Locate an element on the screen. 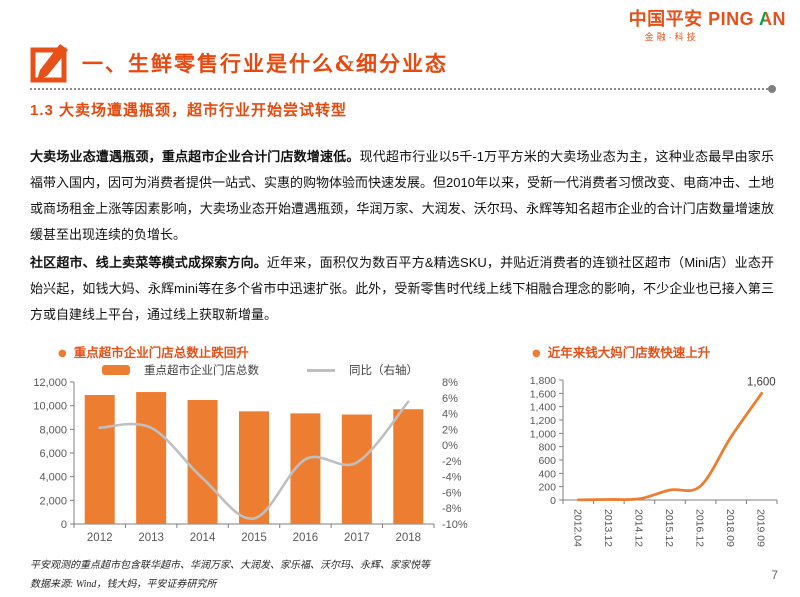  svg-text: 2012 is located at coordinates (100, 538).